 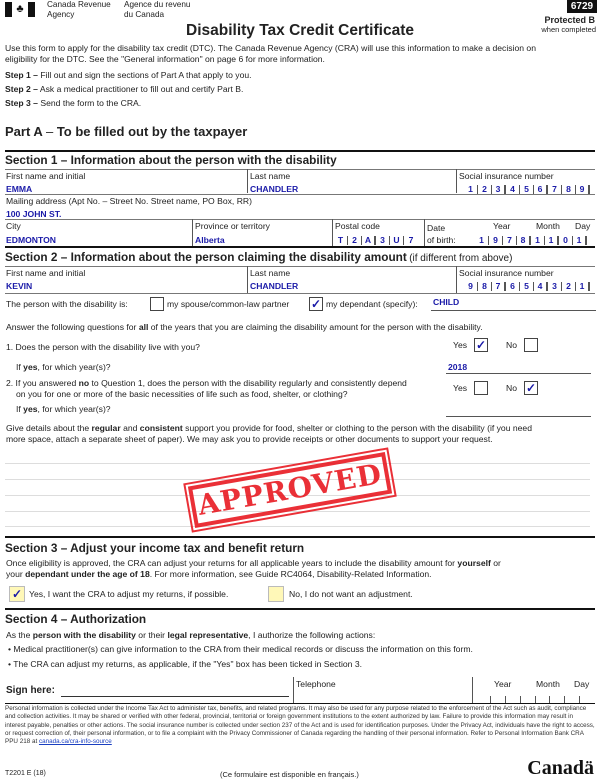 I want to click on signature-field, so click(x=175, y=696).